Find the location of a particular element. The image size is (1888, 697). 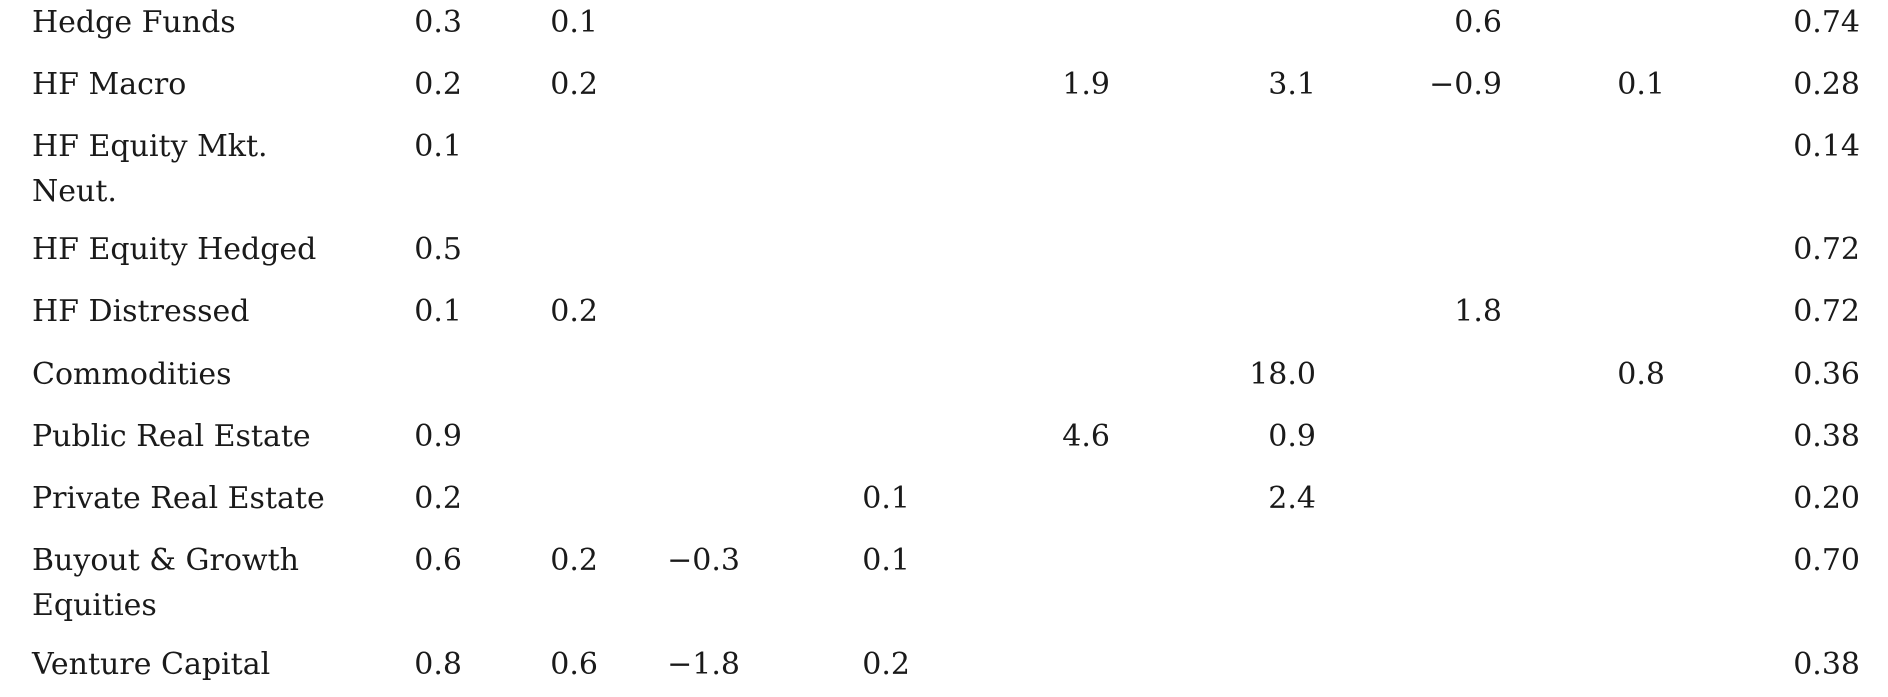

table-cell: −1.8 is located at coordinates (670, 664).